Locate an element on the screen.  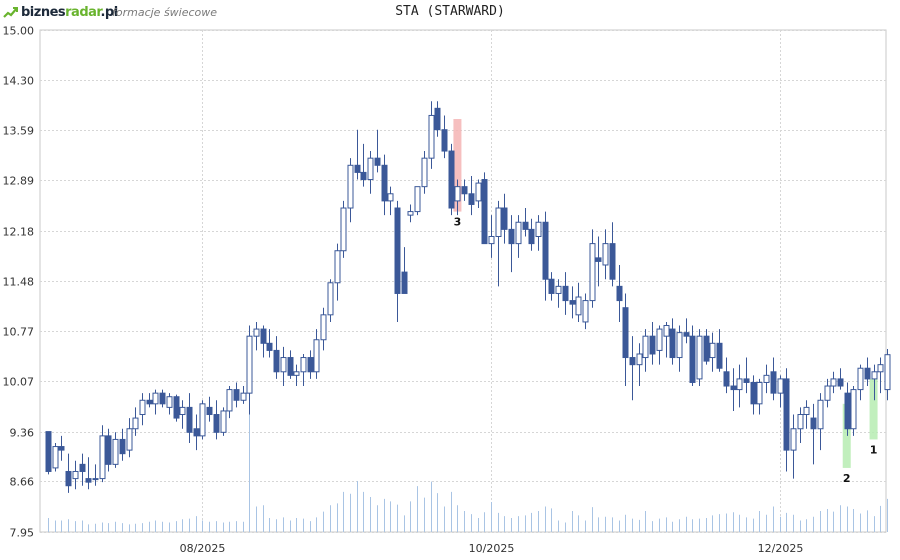
y-tick-label: 12.89 is located at coordinates (19, 181).